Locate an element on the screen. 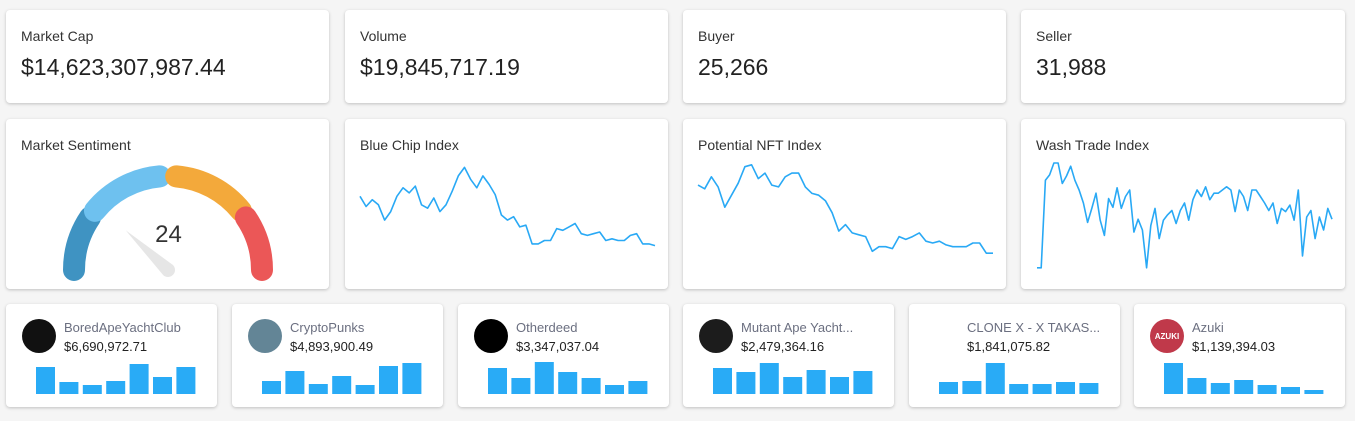 The height and width of the screenshot is (421, 1355). sentiment-value: 24 is located at coordinates (168, 234).